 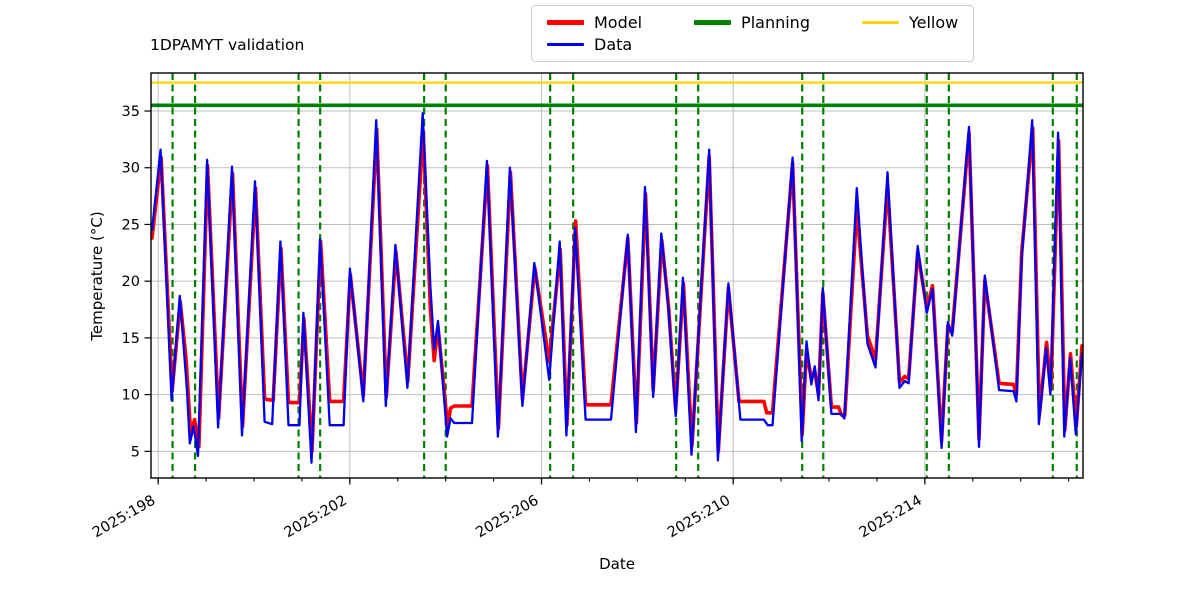 What do you see at coordinates (880, 22) in the screenshot?
I see `yellow-line-swatch` at bounding box center [880, 22].